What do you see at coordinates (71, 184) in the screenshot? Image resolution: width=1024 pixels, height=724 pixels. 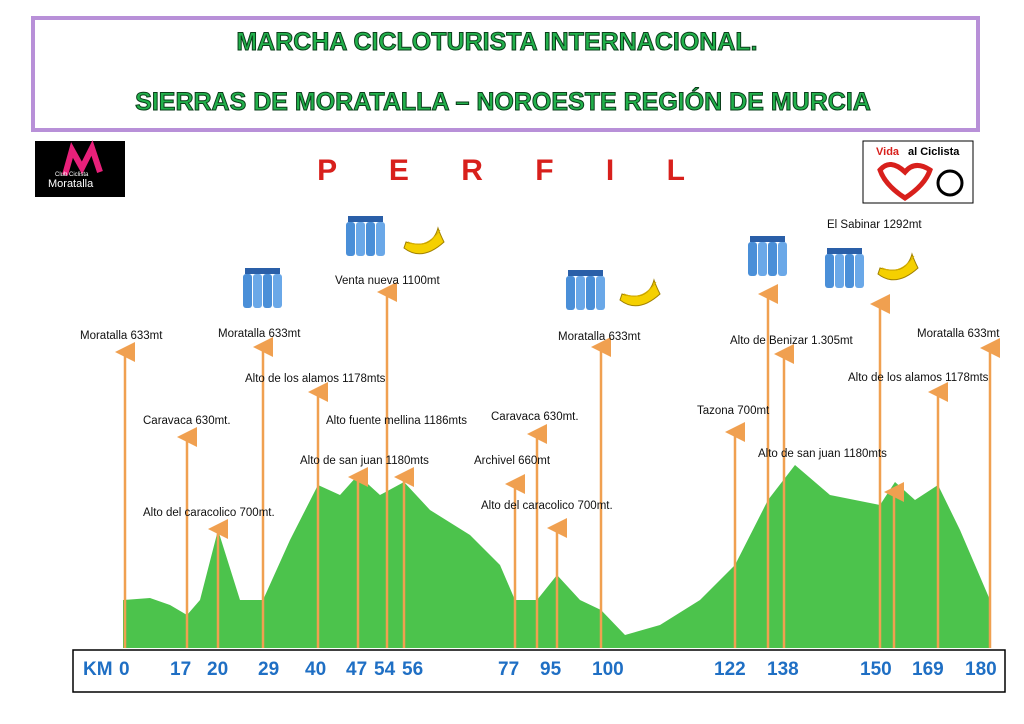 I see `logo-left-text: Moratalla` at bounding box center [71, 184].